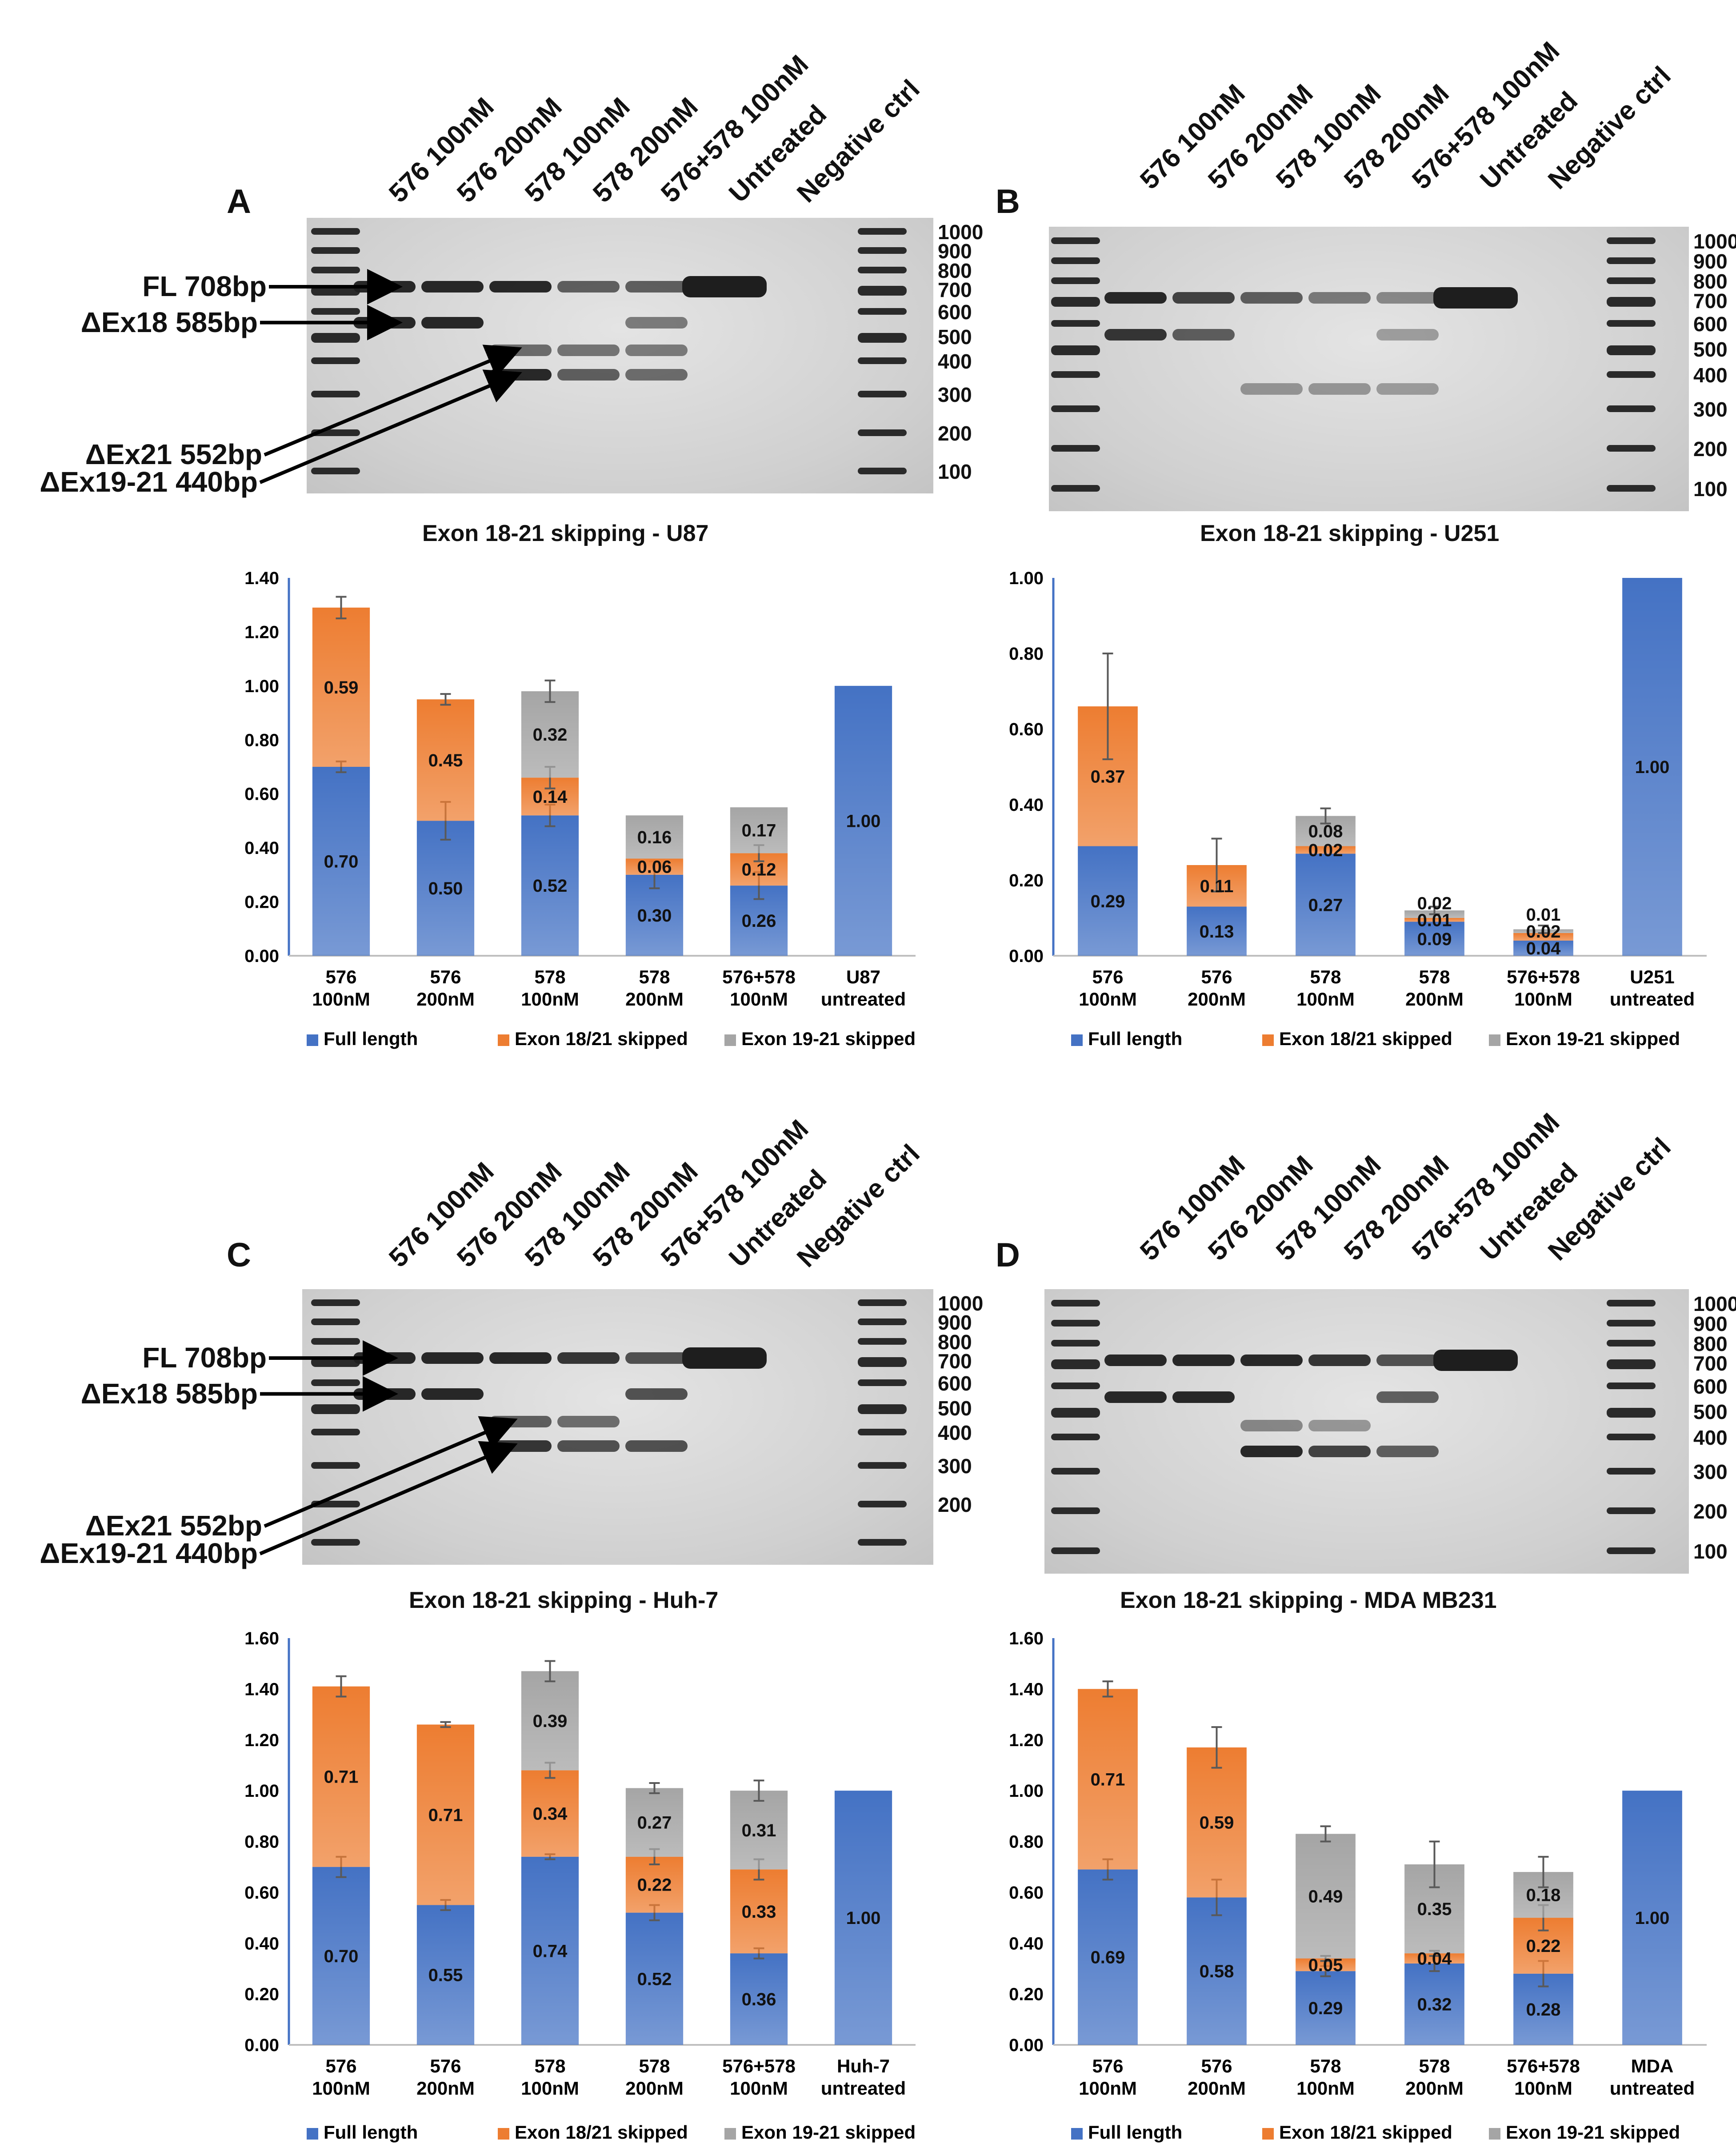  I want to click on y-tick-label: 0.60, so click(261, 1893).